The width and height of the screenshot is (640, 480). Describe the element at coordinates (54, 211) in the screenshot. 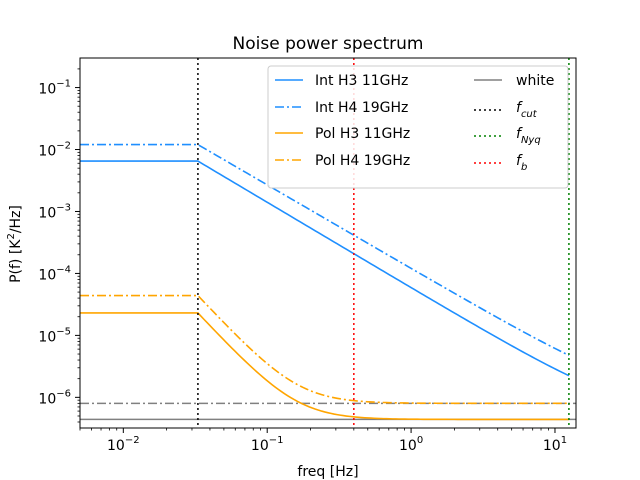

I see `y-tick-label: 10⁻³` at that location.